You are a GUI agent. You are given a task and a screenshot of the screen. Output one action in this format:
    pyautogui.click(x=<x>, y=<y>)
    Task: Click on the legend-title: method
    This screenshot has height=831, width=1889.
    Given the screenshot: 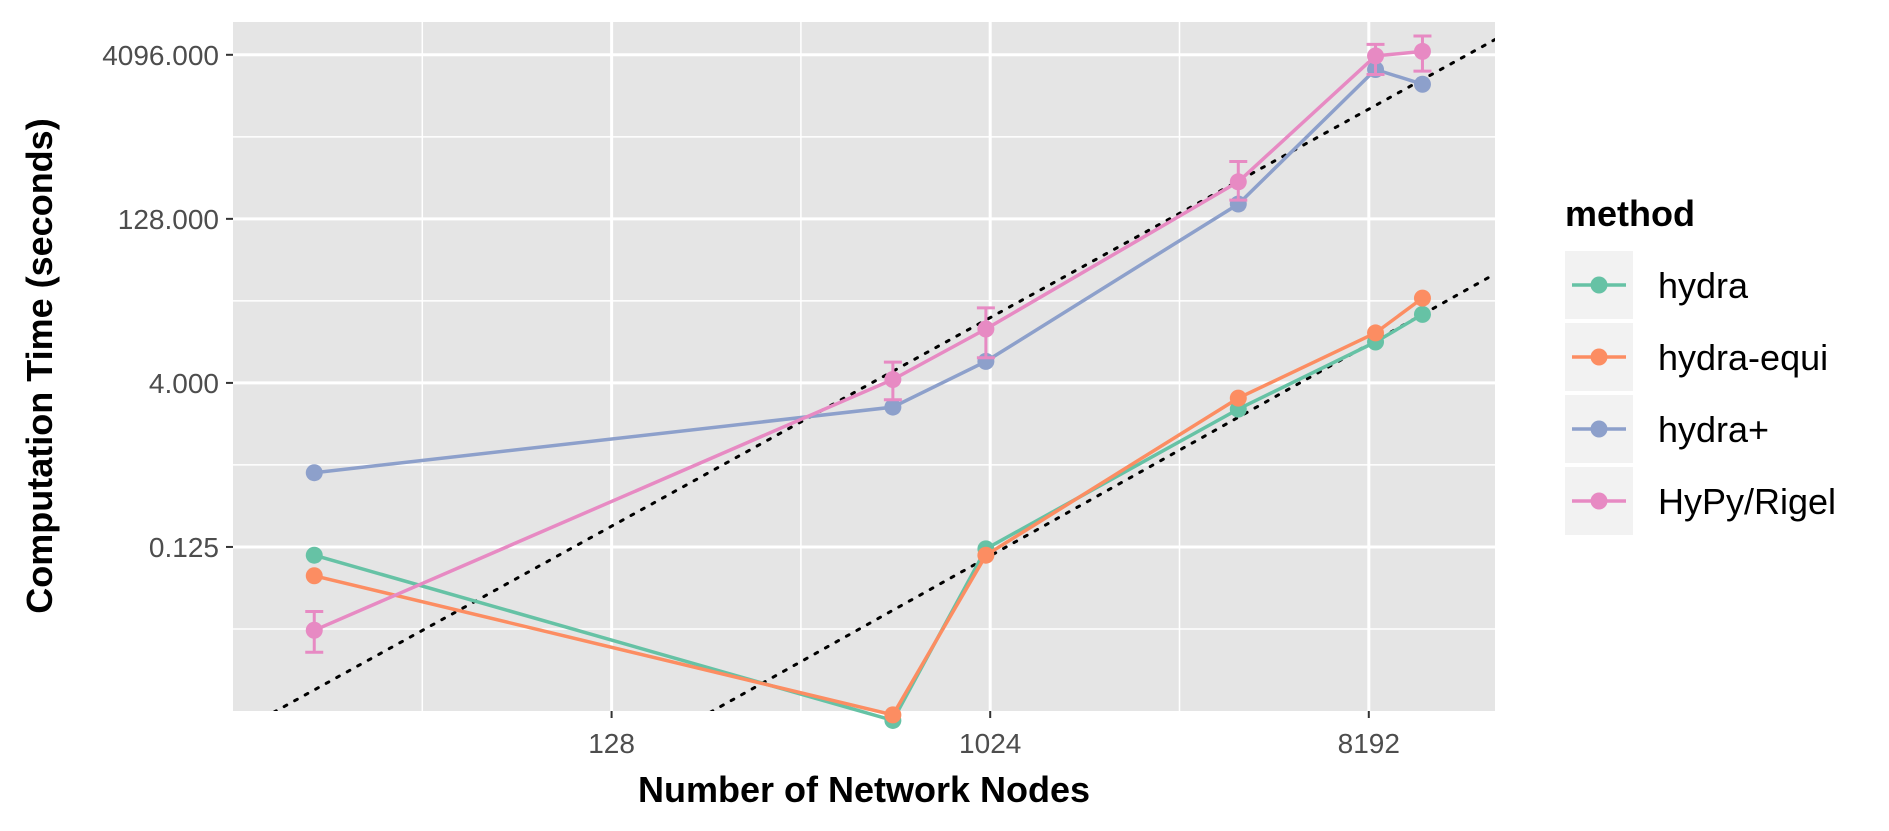 What is the action you would take?
    pyautogui.click(x=1630, y=213)
    